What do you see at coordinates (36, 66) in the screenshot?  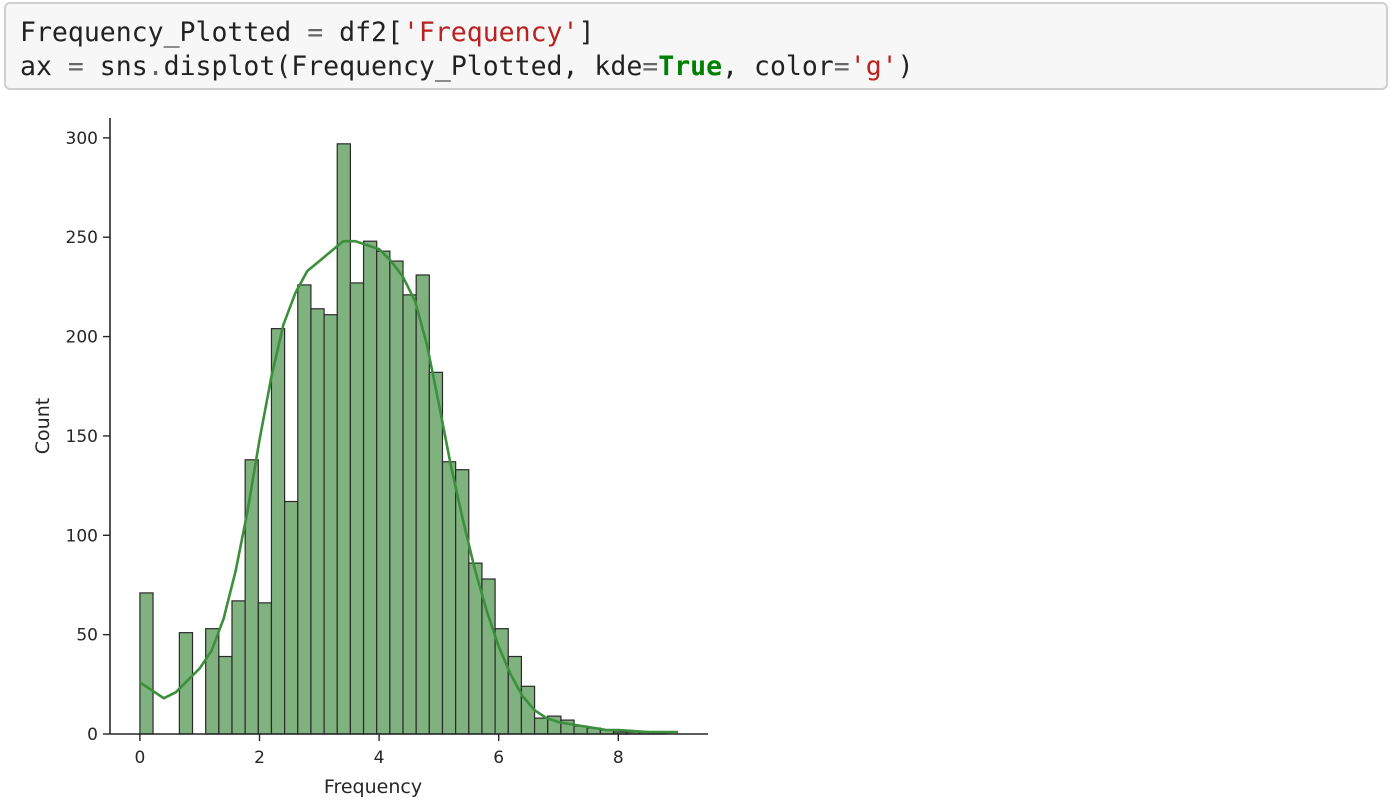 I see `code-token: ax` at bounding box center [36, 66].